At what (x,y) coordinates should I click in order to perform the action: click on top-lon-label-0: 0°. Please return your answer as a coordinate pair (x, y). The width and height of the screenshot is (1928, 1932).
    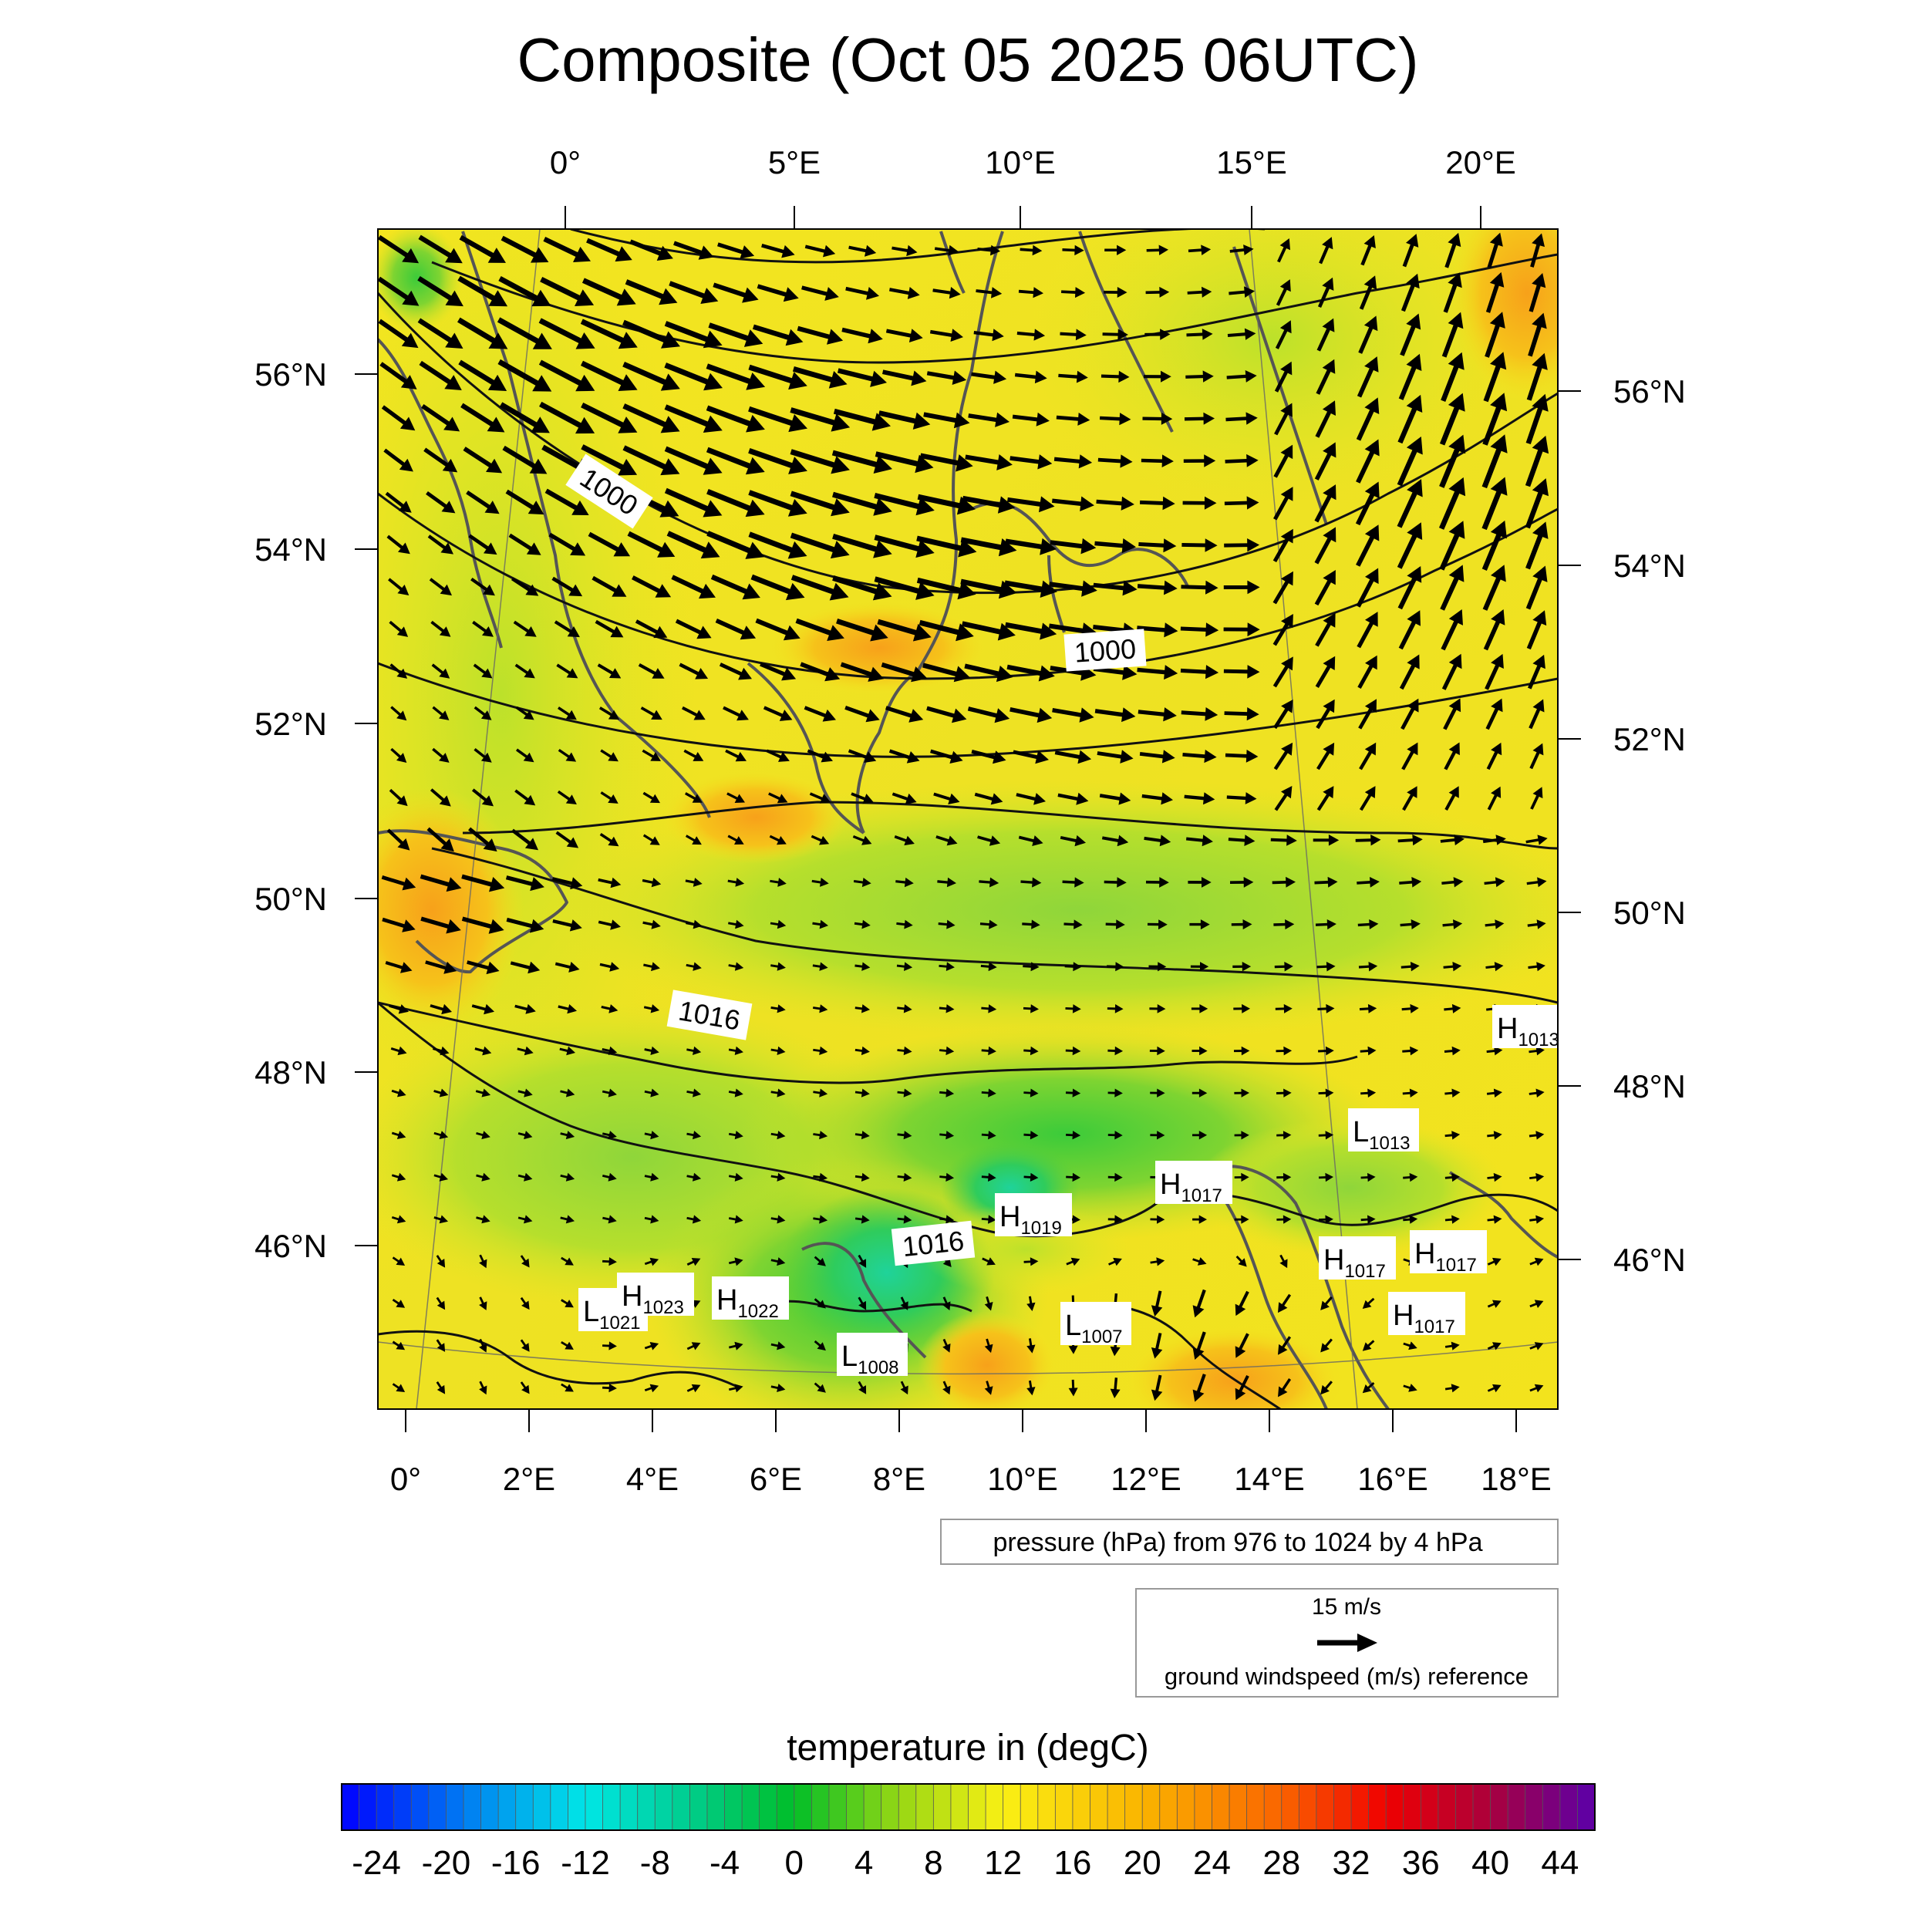
    Looking at the image, I should click on (565, 162).